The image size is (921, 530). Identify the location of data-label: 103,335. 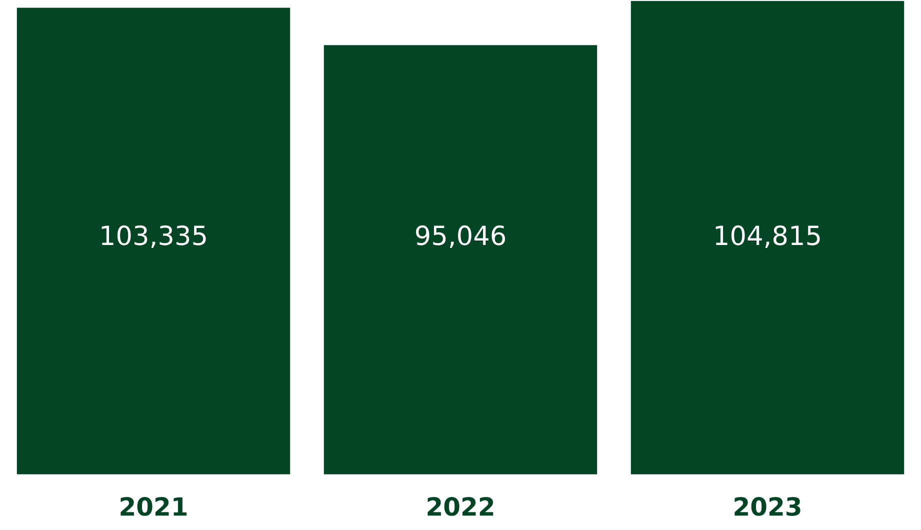
(154, 236).